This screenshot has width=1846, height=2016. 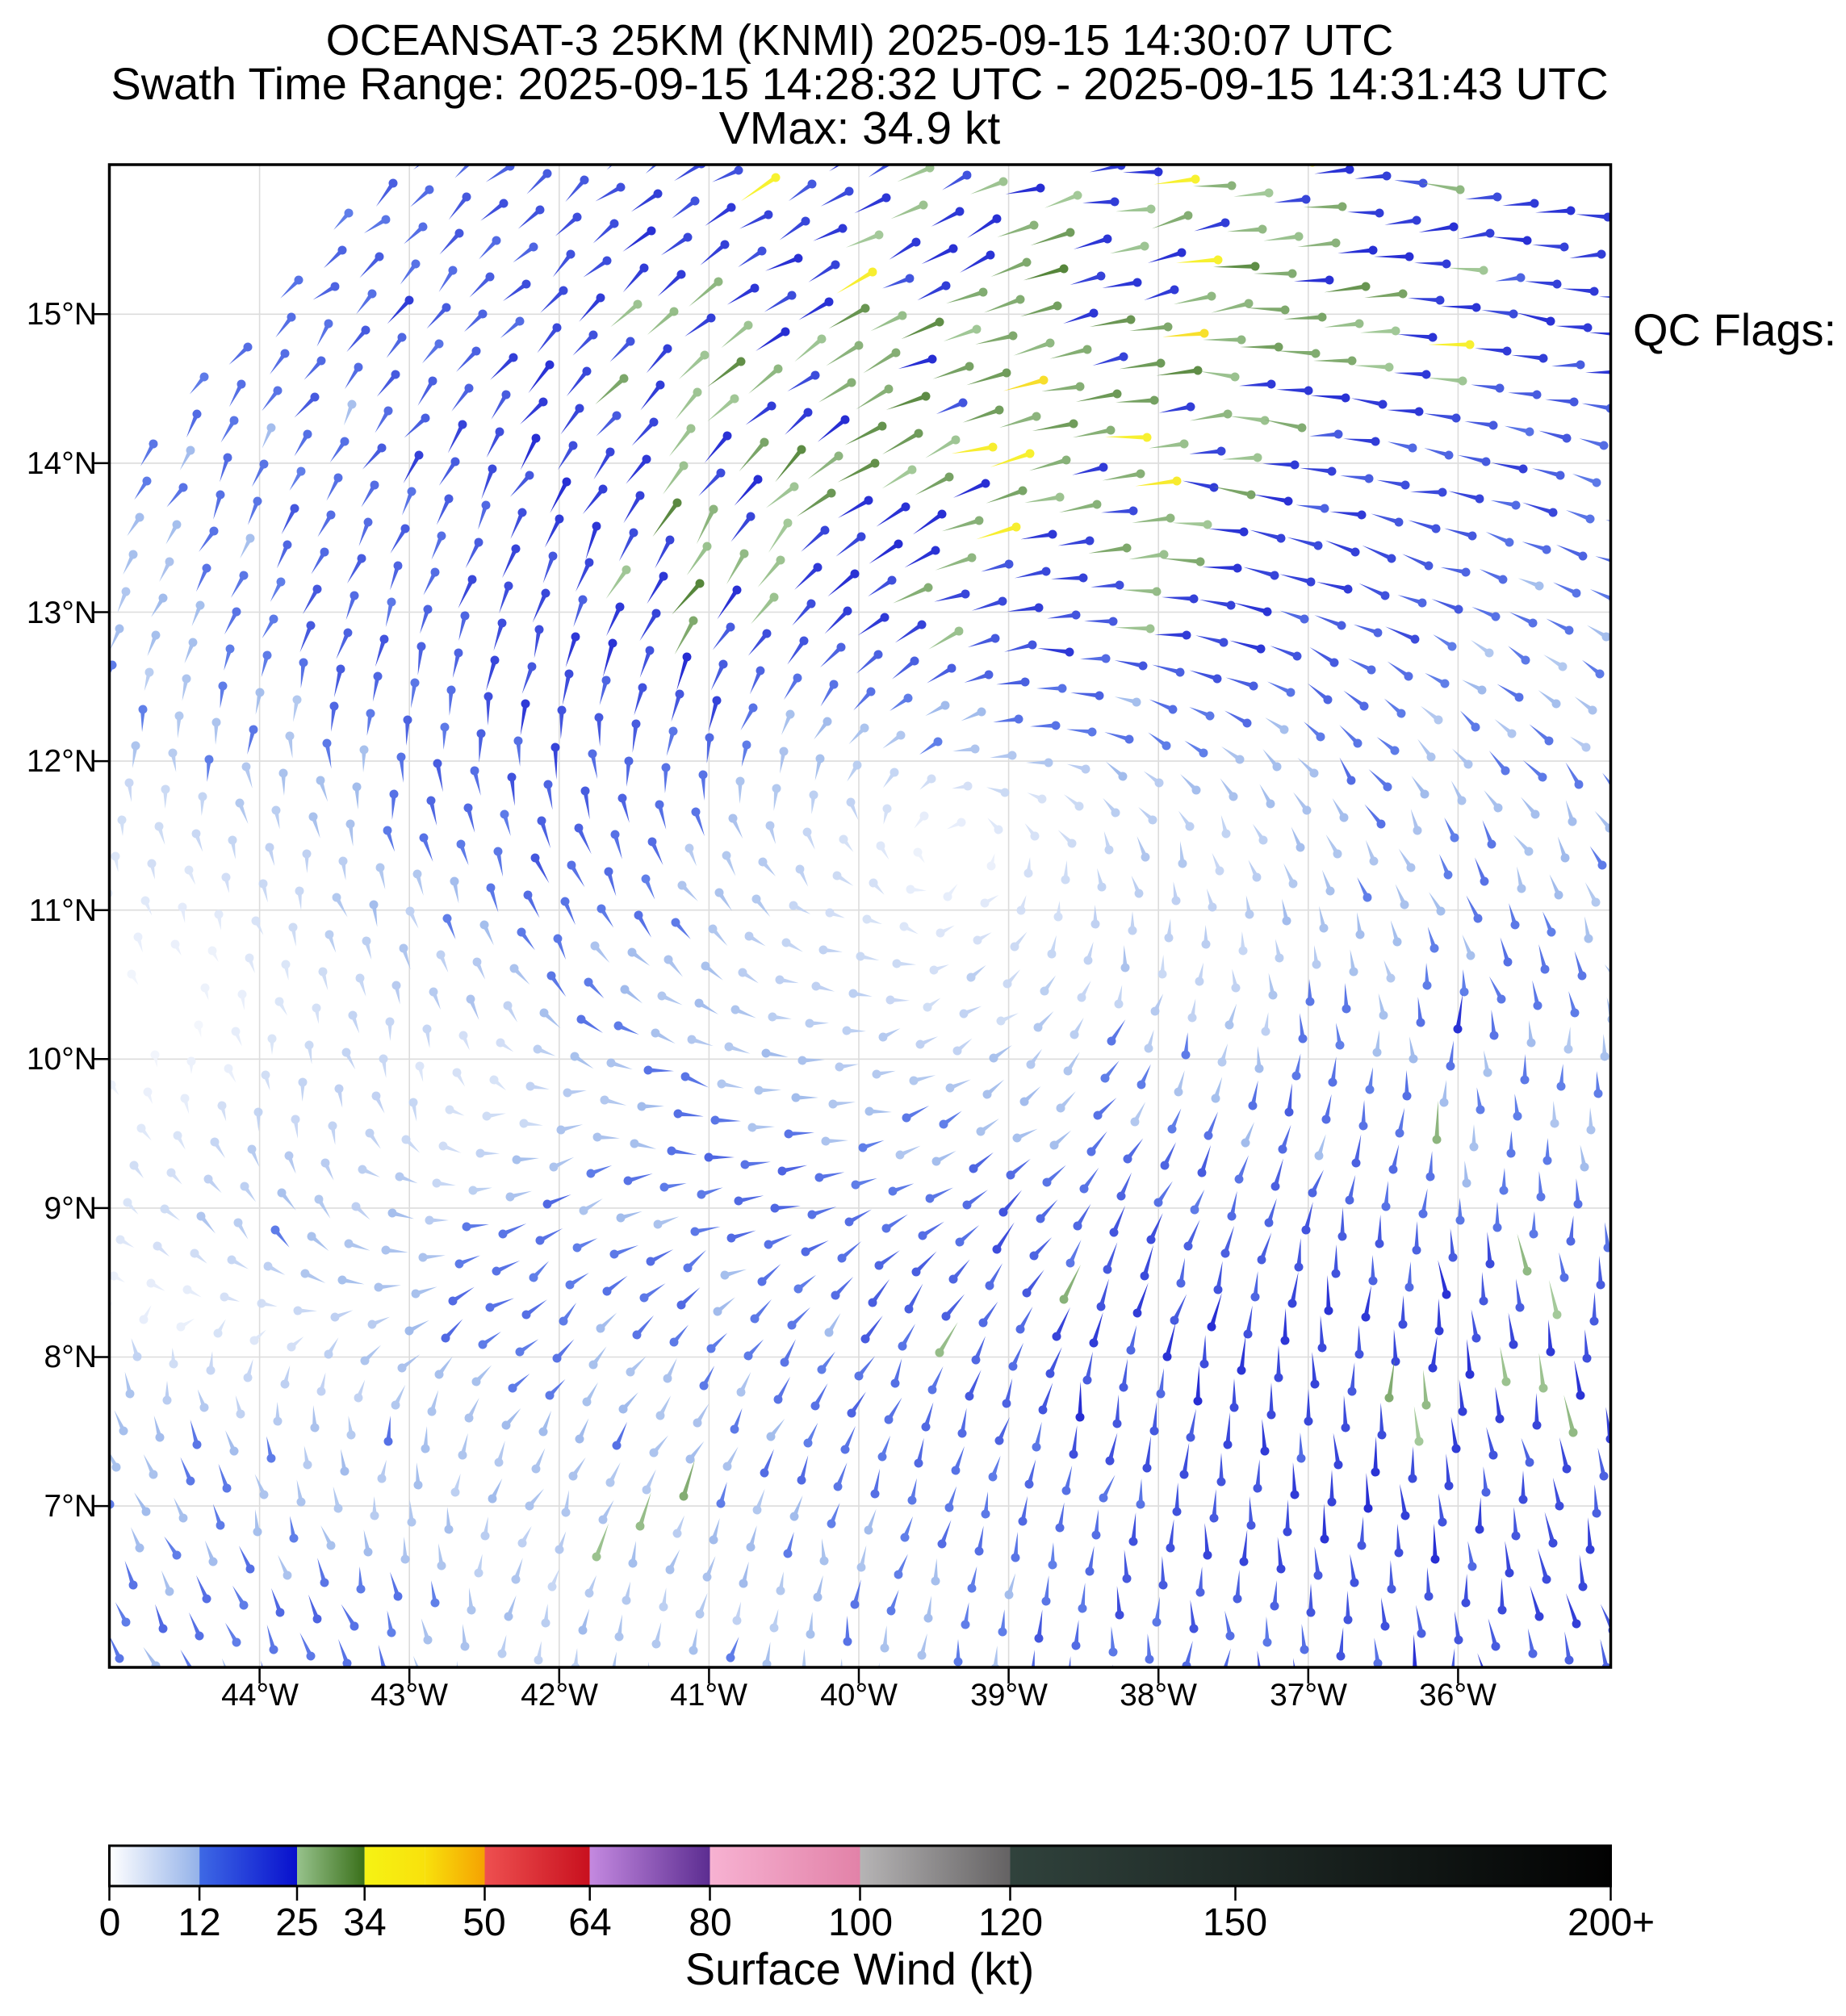 I want to click on svg-text: 0, so click(x=110, y=1922).